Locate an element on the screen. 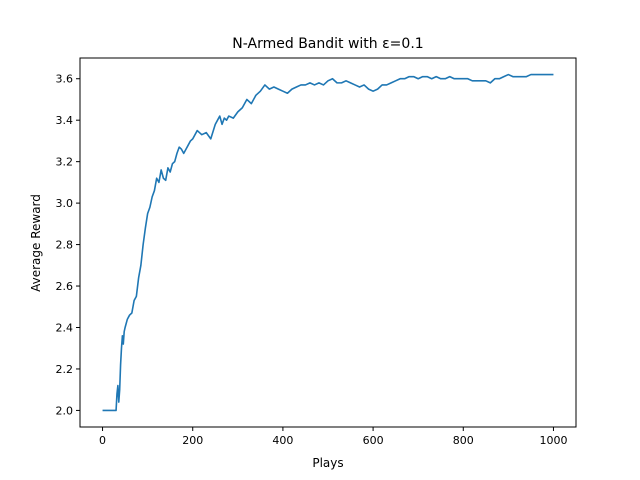 The height and width of the screenshot is (480, 640). y-tick-label: 3.0 is located at coordinates (65, 203).